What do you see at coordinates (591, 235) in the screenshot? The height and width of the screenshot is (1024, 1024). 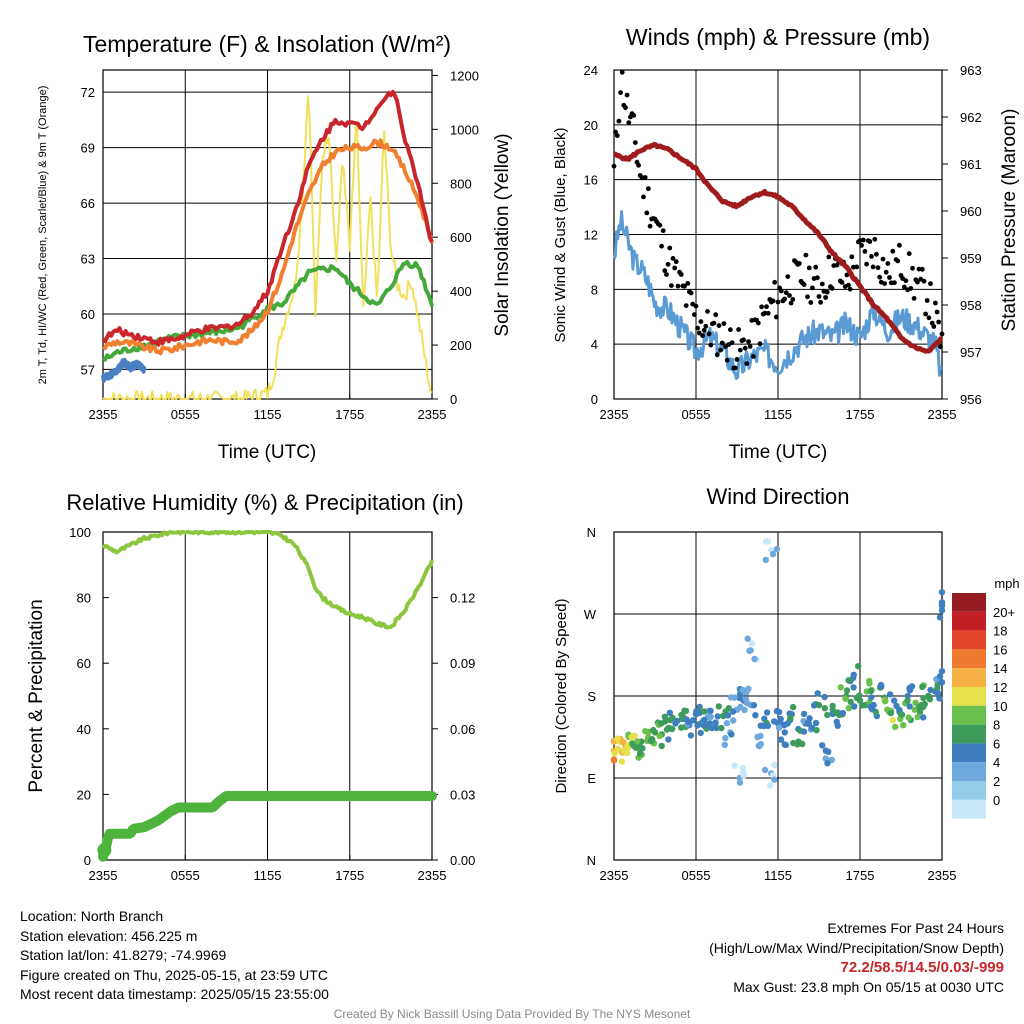 I see `wind-ylabel-left-3: 12` at bounding box center [591, 235].